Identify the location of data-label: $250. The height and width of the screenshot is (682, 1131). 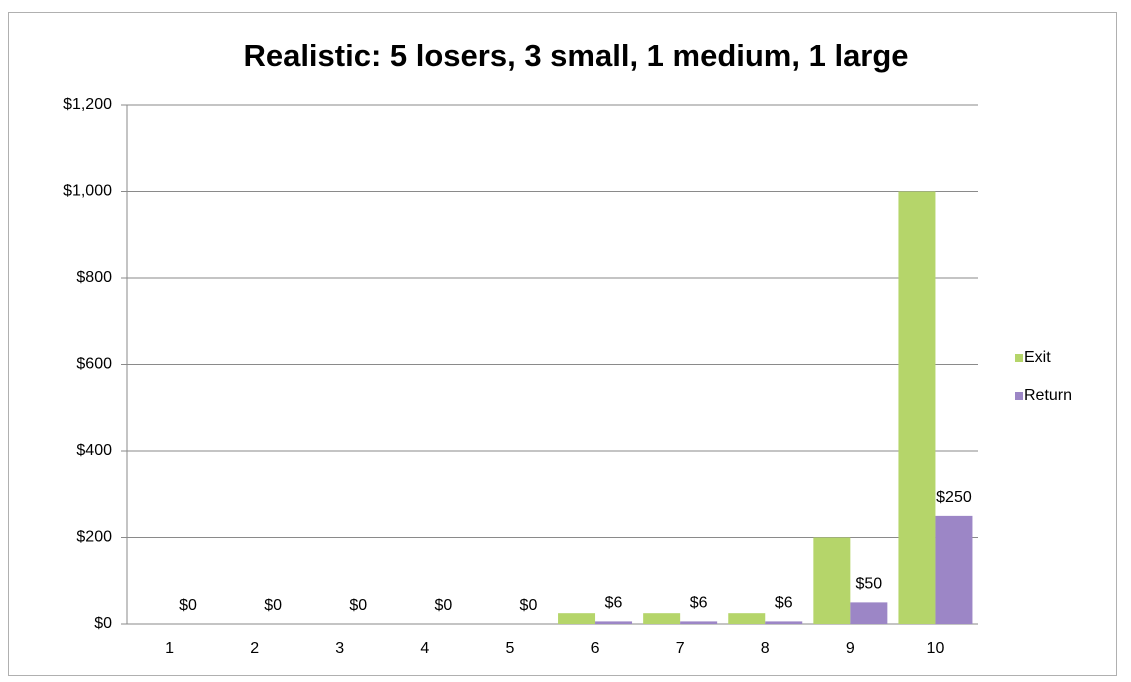
(954, 497).